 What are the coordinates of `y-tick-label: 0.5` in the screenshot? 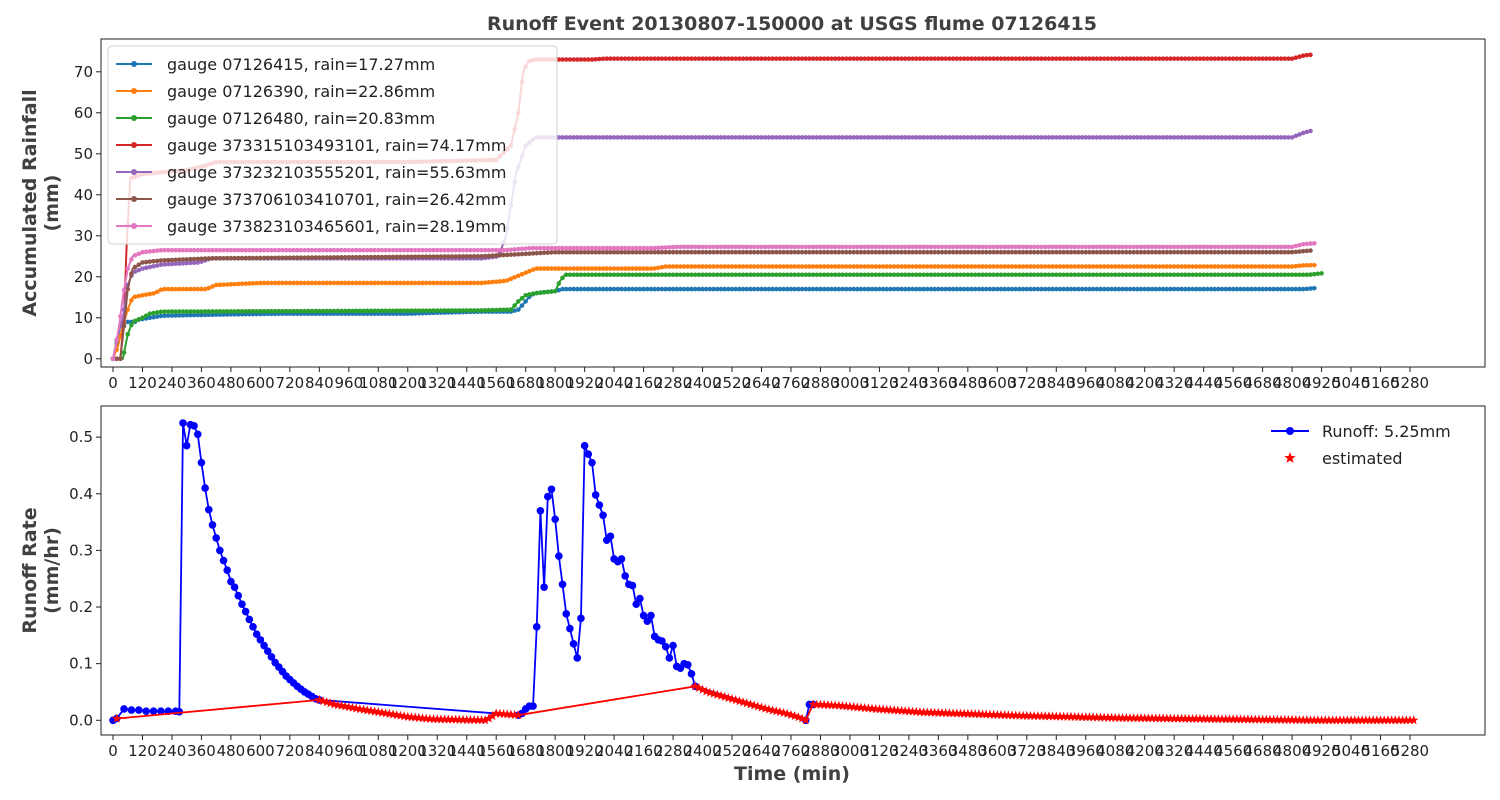 It's located at (81, 437).